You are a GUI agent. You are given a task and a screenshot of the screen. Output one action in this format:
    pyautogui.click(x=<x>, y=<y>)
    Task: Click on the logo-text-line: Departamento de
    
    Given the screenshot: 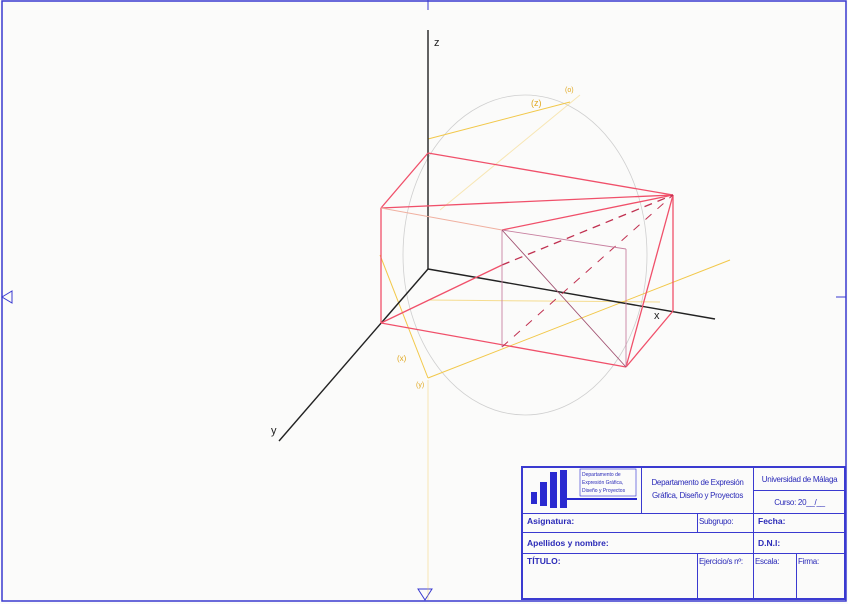 What is the action you would take?
    pyautogui.click(x=601, y=475)
    